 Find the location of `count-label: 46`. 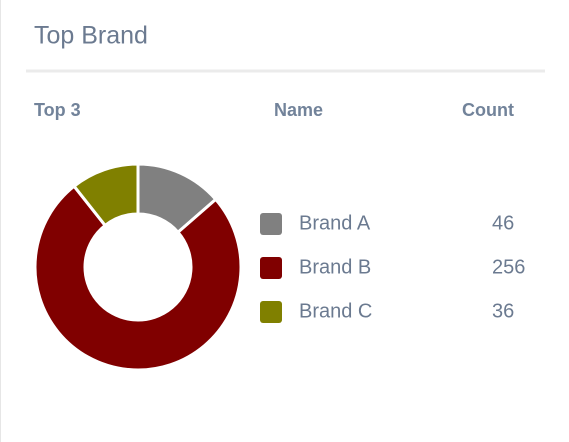

count-label: 46 is located at coordinates (503, 223).